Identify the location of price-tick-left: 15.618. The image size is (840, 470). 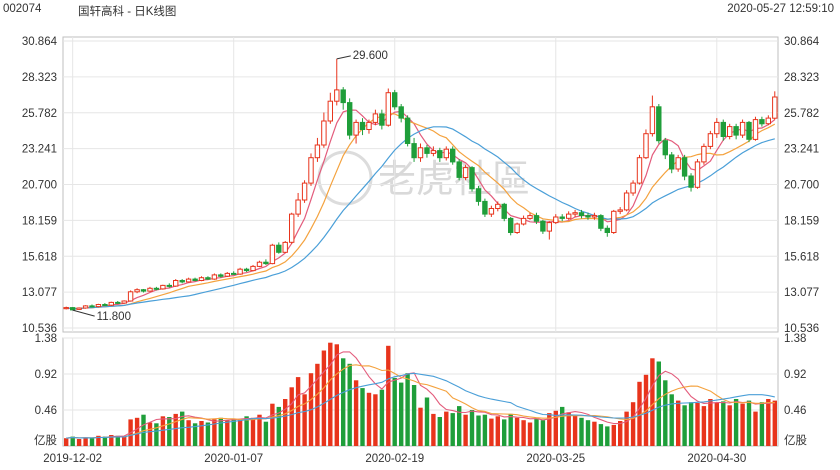
(39, 257).